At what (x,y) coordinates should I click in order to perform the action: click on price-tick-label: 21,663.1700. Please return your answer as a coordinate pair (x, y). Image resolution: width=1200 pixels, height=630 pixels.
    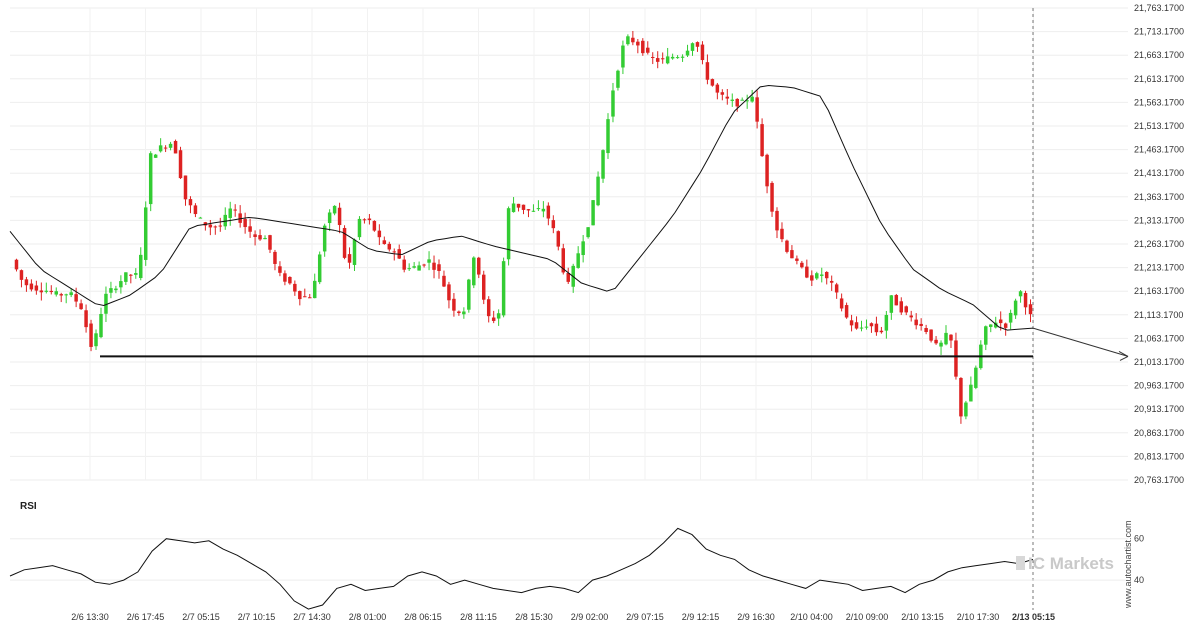
    Looking at the image, I should click on (1159, 55).